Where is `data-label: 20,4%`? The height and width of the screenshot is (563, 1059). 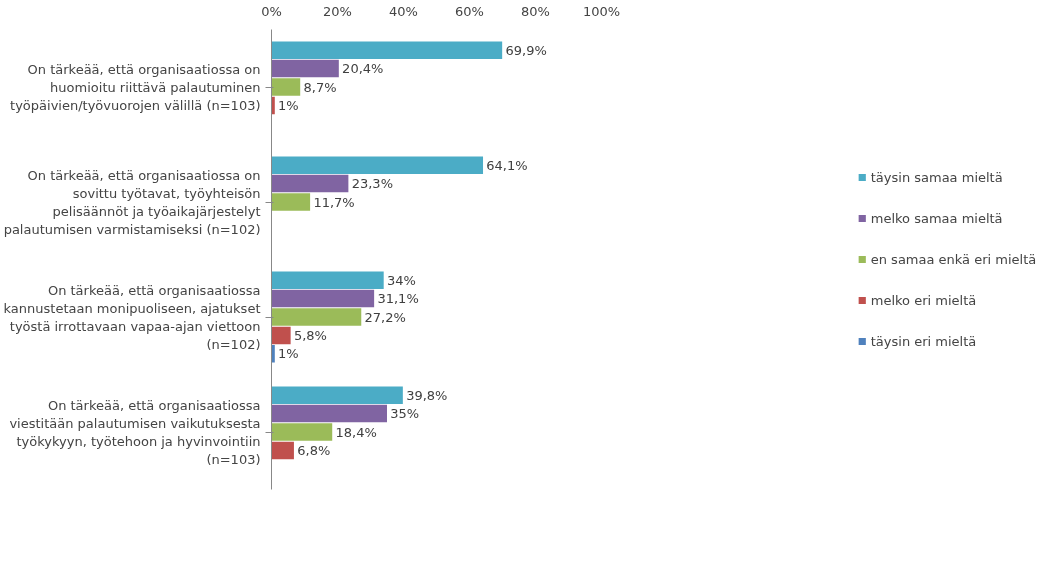 data-label: 20,4% is located at coordinates (363, 69).